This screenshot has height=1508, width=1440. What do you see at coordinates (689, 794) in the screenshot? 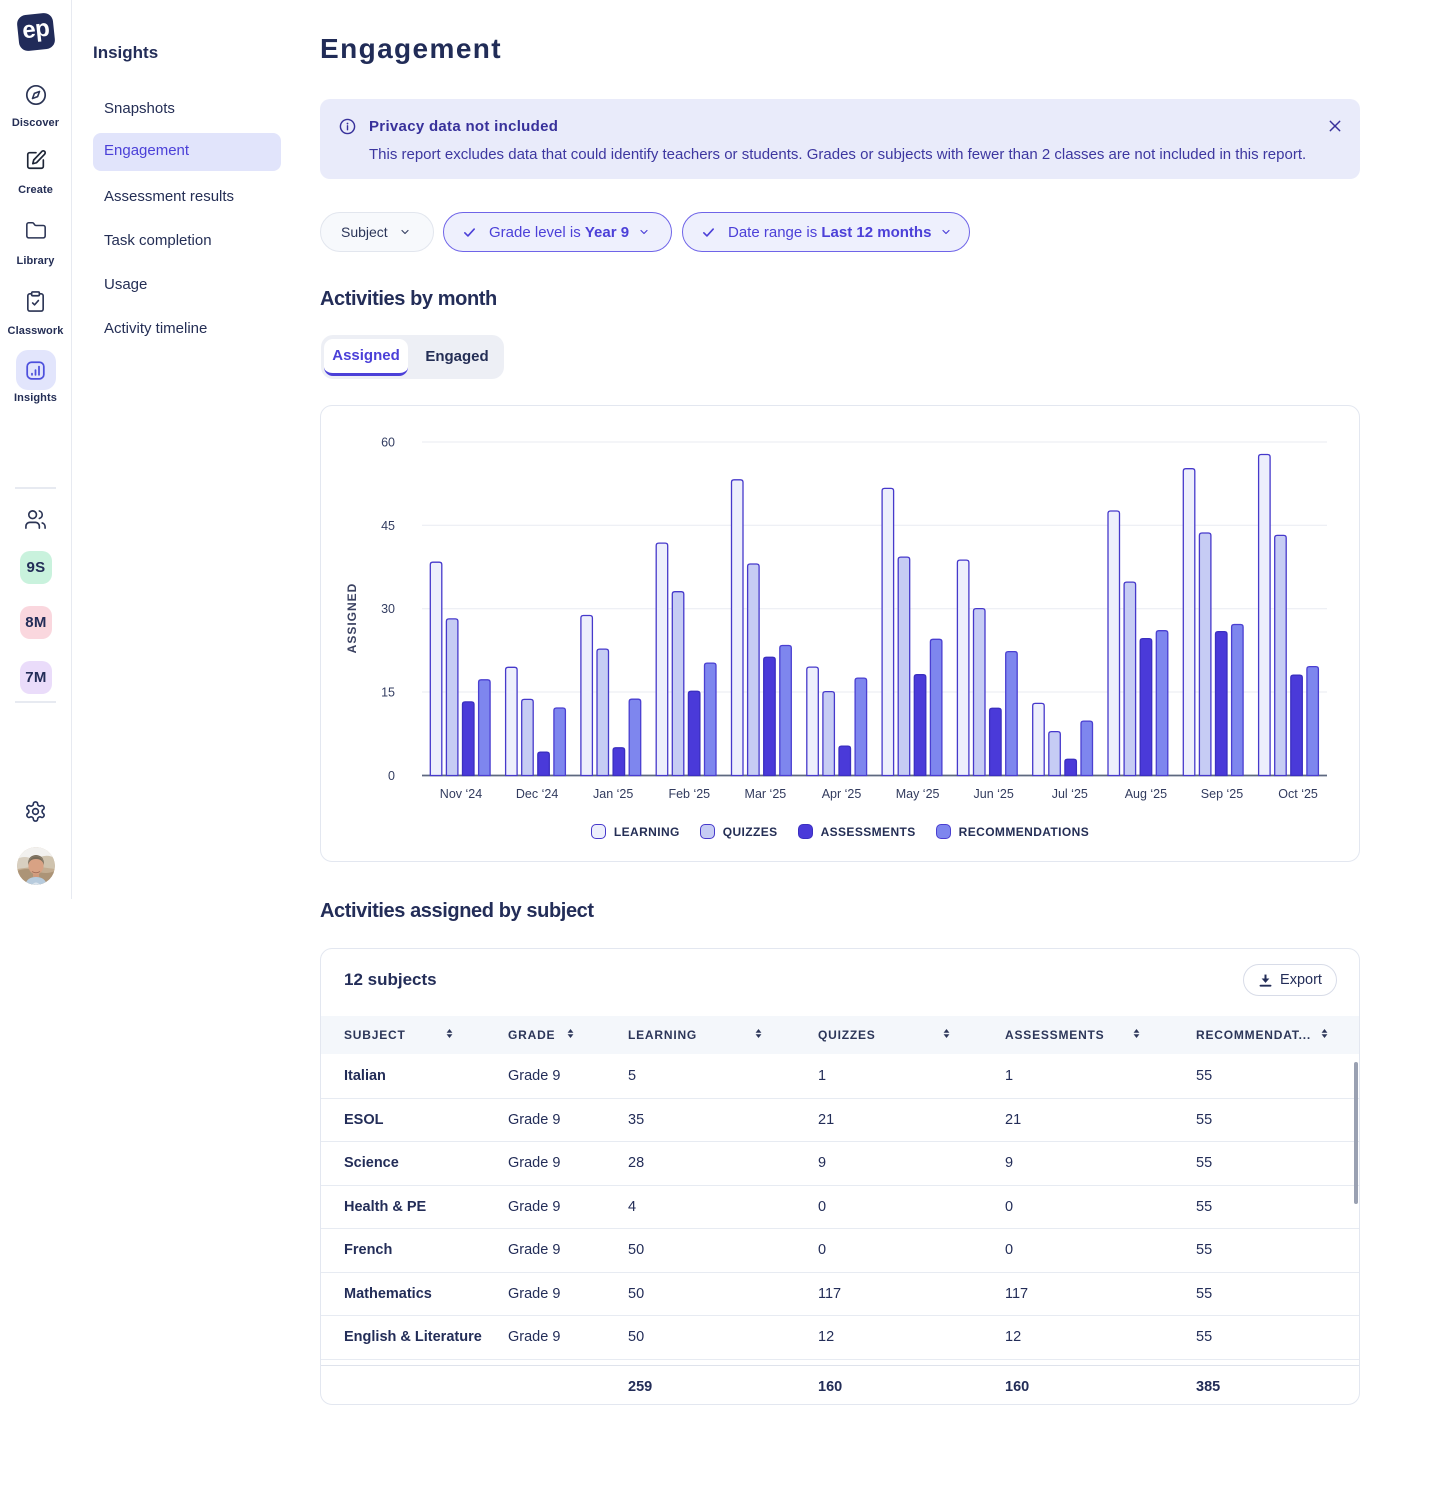
I see `svg-text: Feb ‘25` at bounding box center [689, 794].